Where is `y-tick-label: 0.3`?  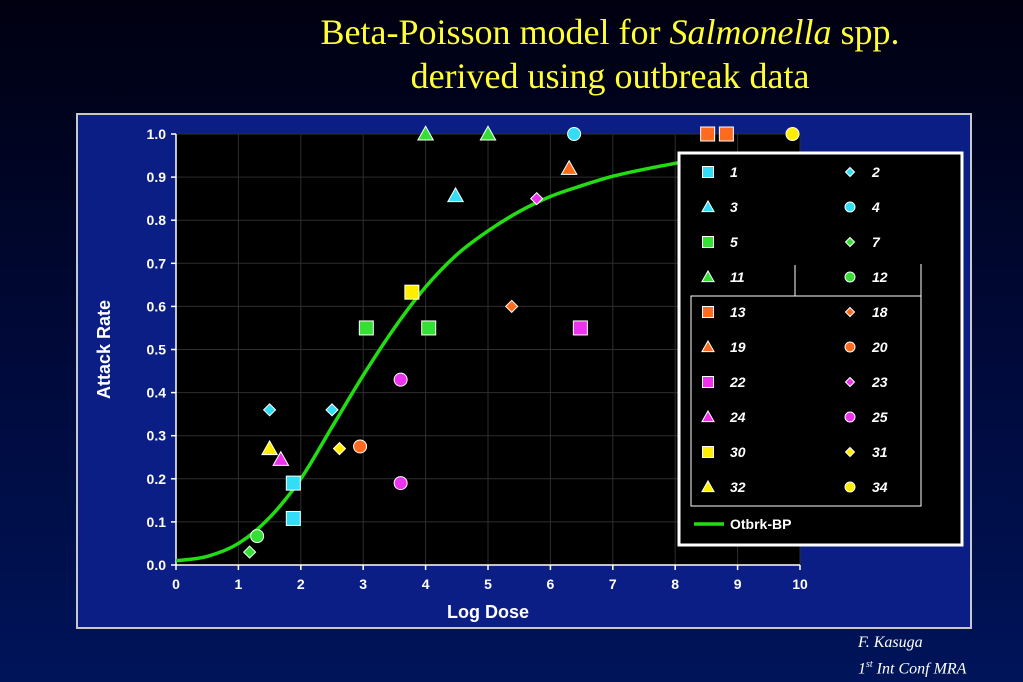 y-tick-label: 0.3 is located at coordinates (157, 436).